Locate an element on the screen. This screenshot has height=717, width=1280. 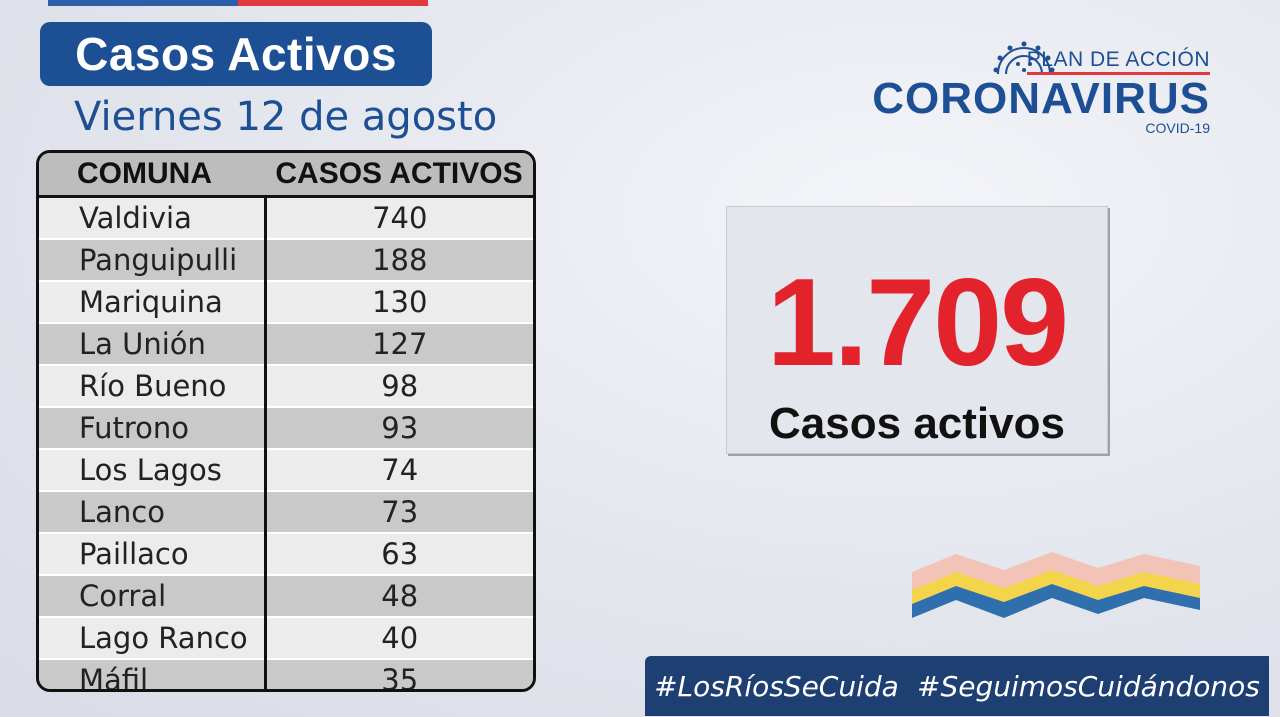
table-row: Mariquina 130 is located at coordinates (286, 302).